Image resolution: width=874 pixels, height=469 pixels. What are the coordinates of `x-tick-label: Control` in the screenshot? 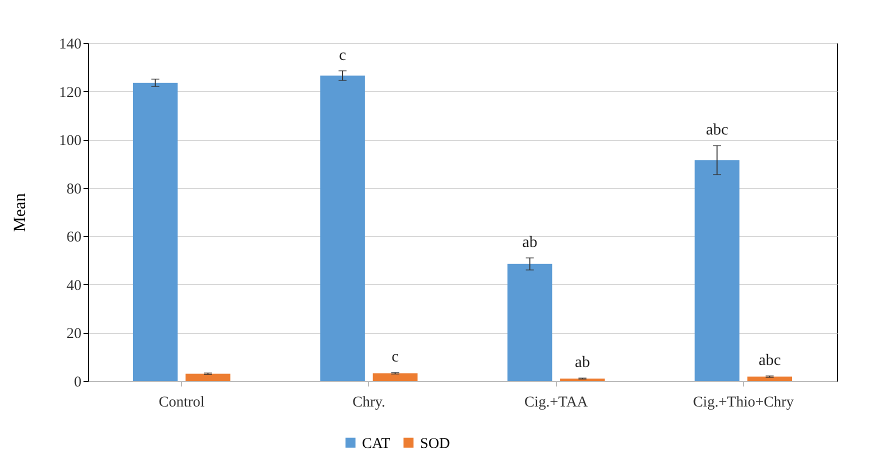 It's located at (181, 402).